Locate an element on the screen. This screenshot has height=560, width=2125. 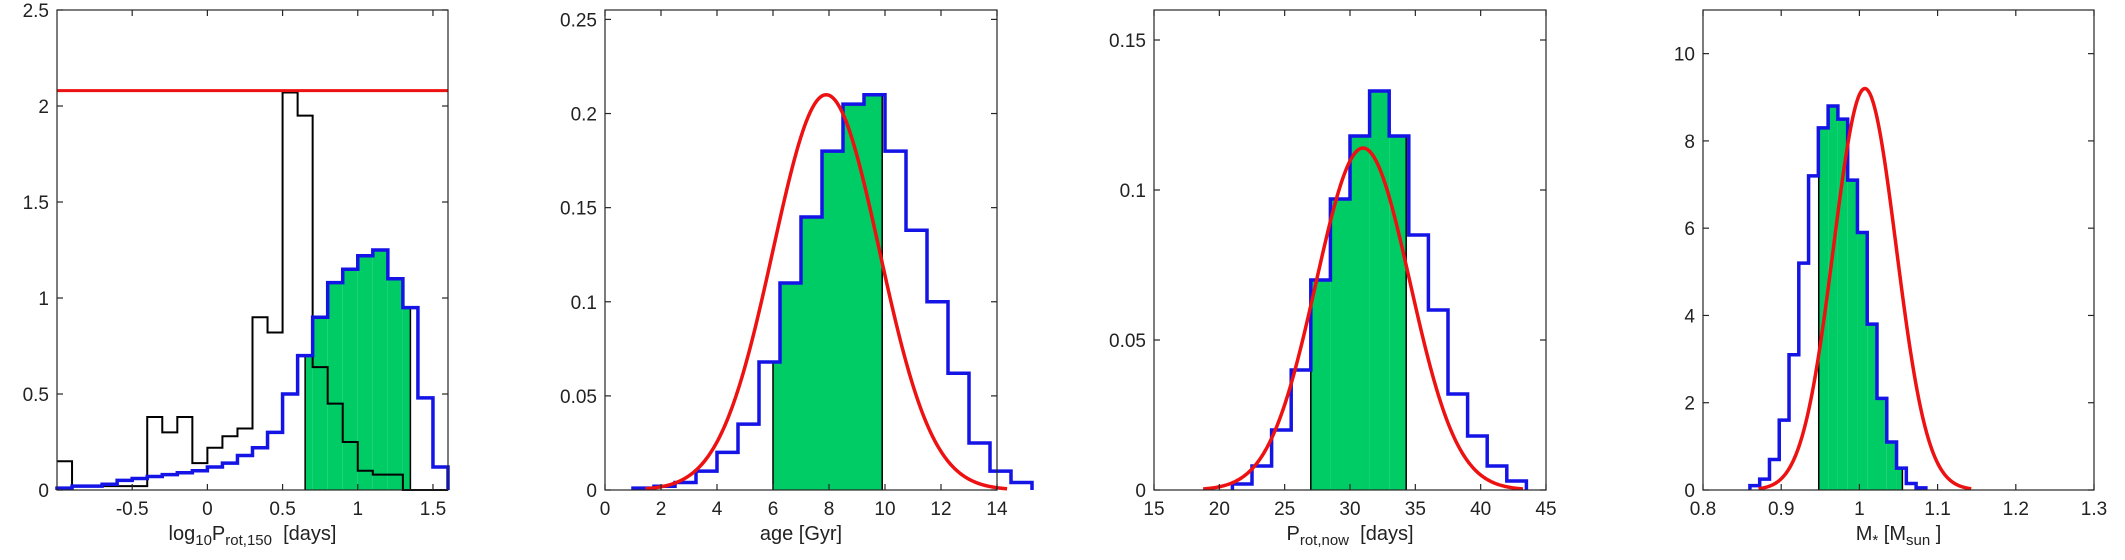
y-tick-label: 4 is located at coordinates (1689, 316).